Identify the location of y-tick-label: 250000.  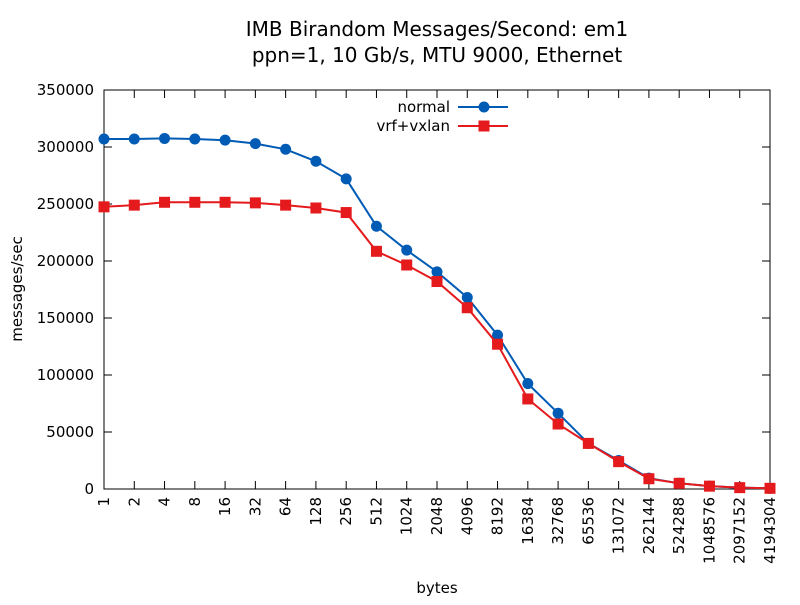
(65, 204).